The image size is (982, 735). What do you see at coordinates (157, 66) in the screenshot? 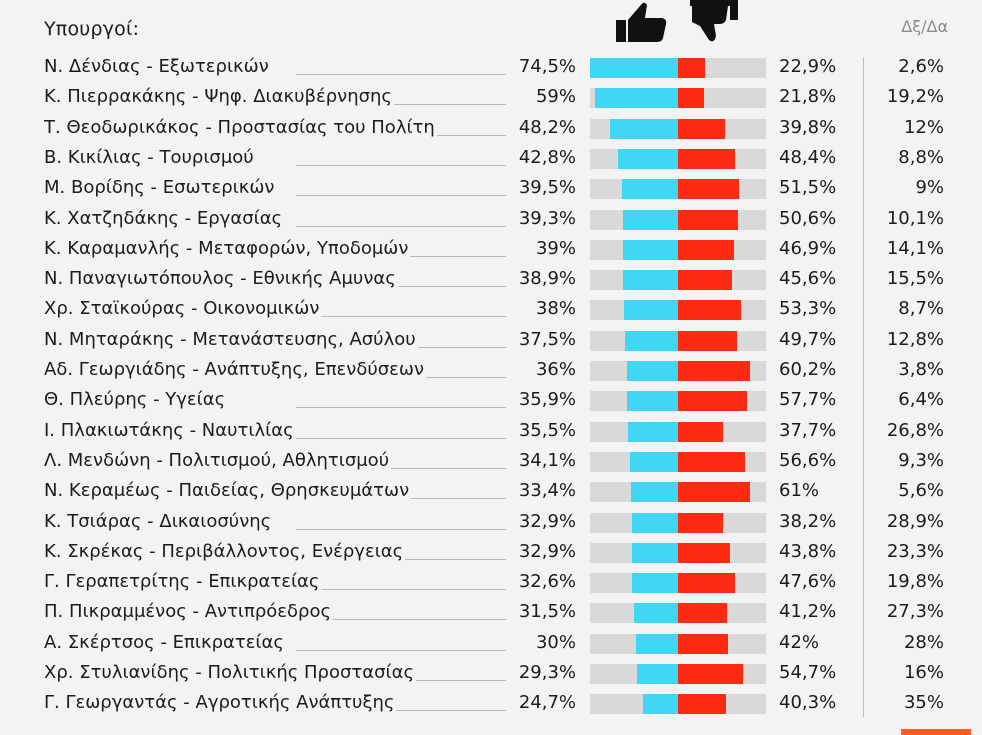
I see `minister-name: Ν. Δένδιας - Εξωτερικών` at bounding box center [157, 66].